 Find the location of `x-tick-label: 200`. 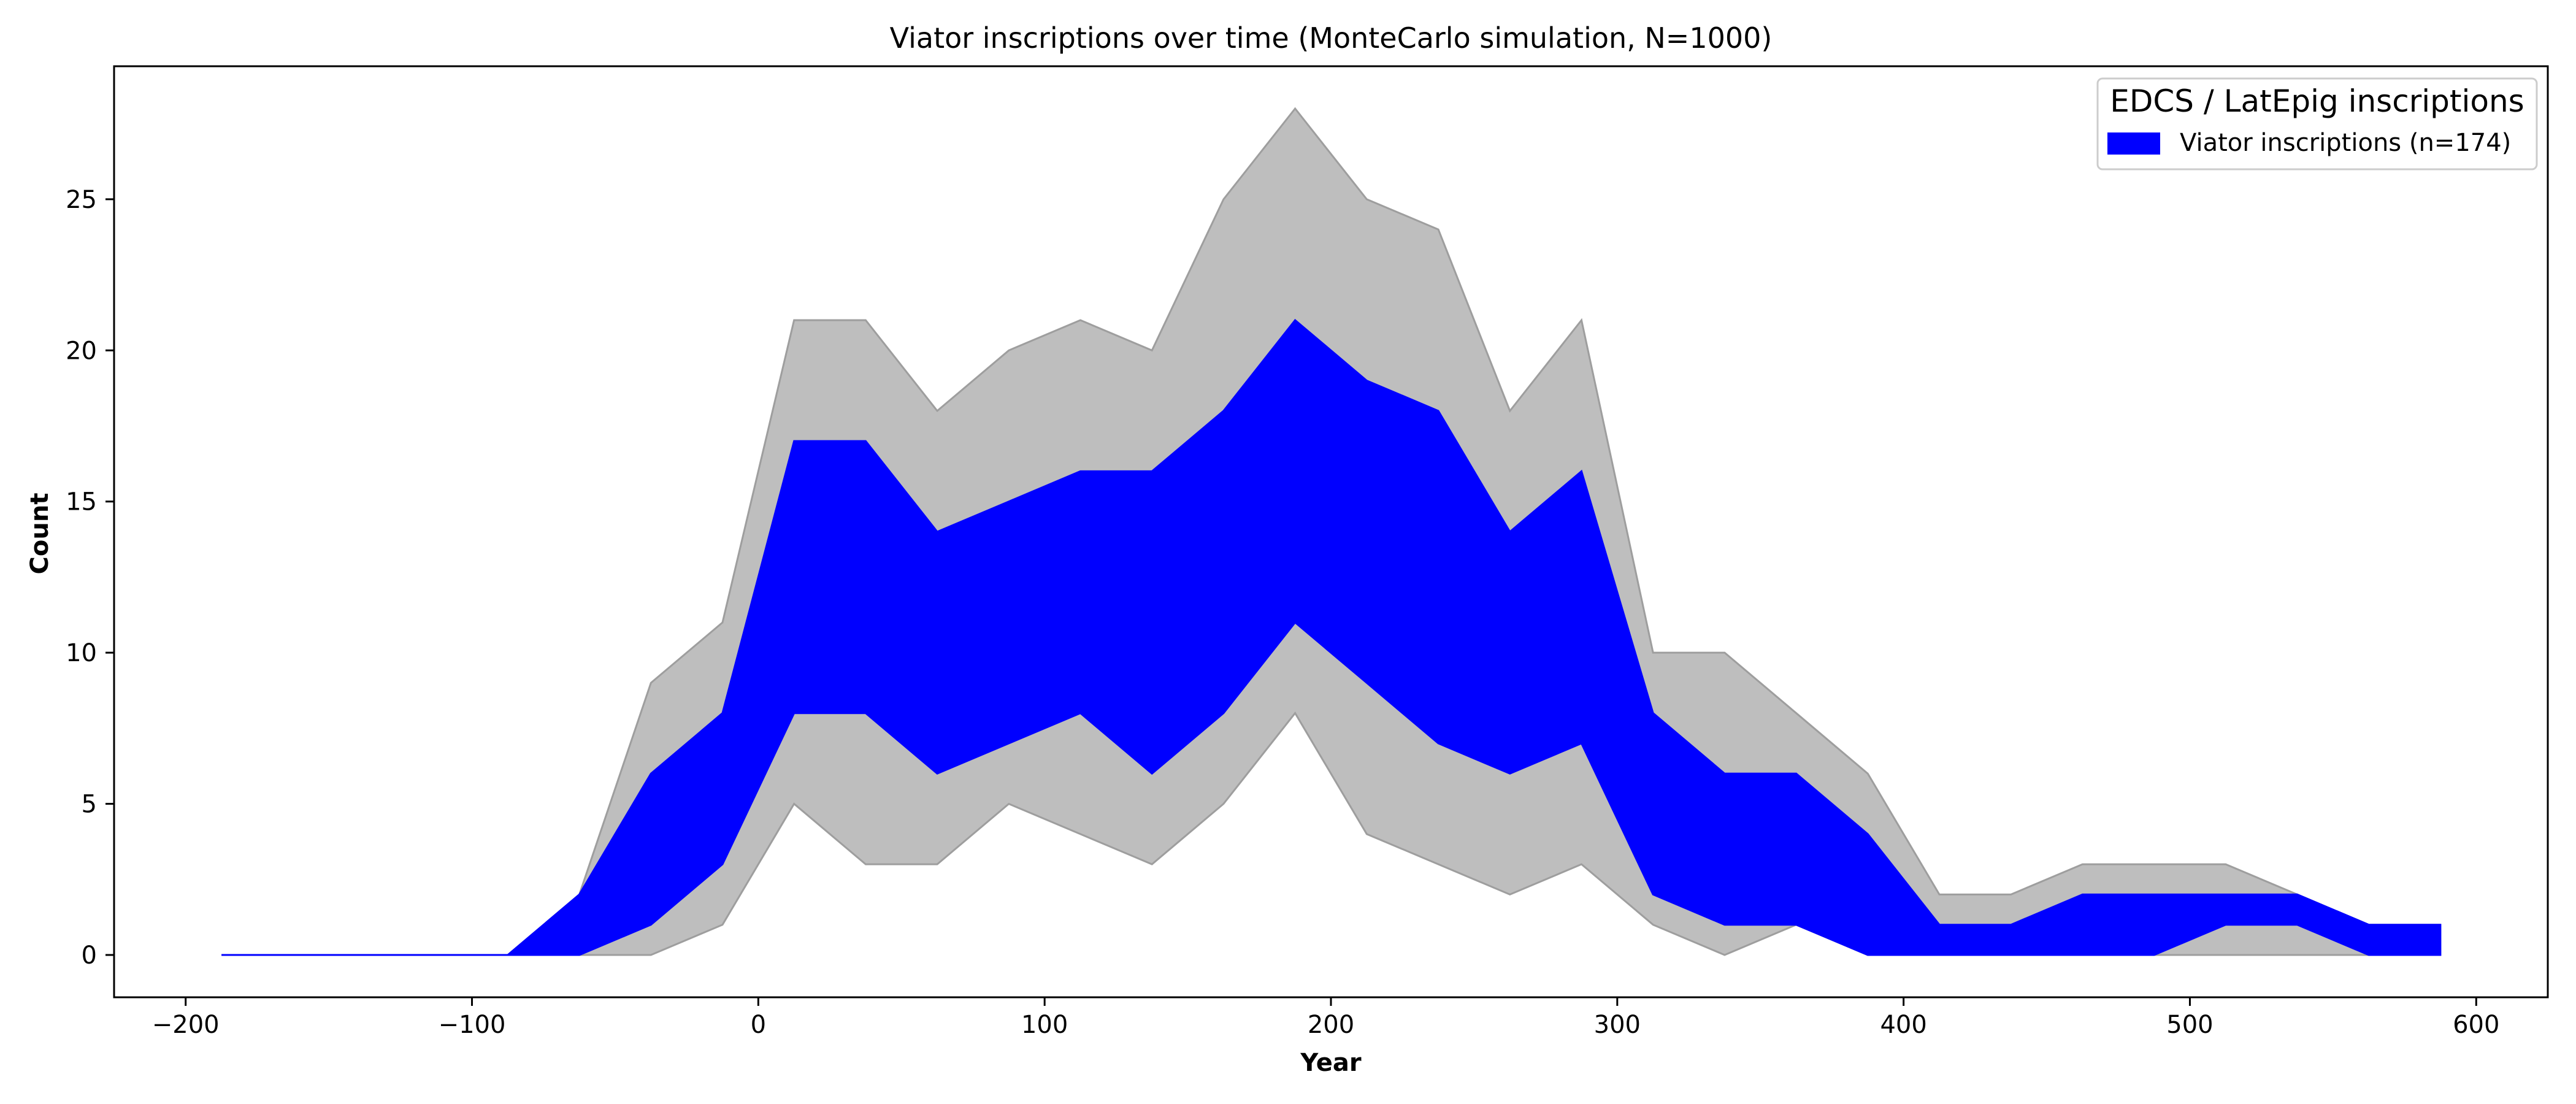

x-tick-label: 200 is located at coordinates (1331, 1025).